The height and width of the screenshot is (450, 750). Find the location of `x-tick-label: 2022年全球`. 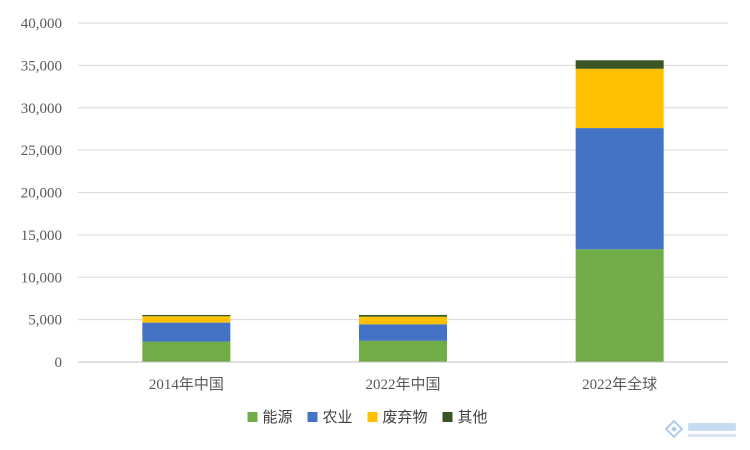

x-tick-label: 2022年全球 is located at coordinates (619, 384).